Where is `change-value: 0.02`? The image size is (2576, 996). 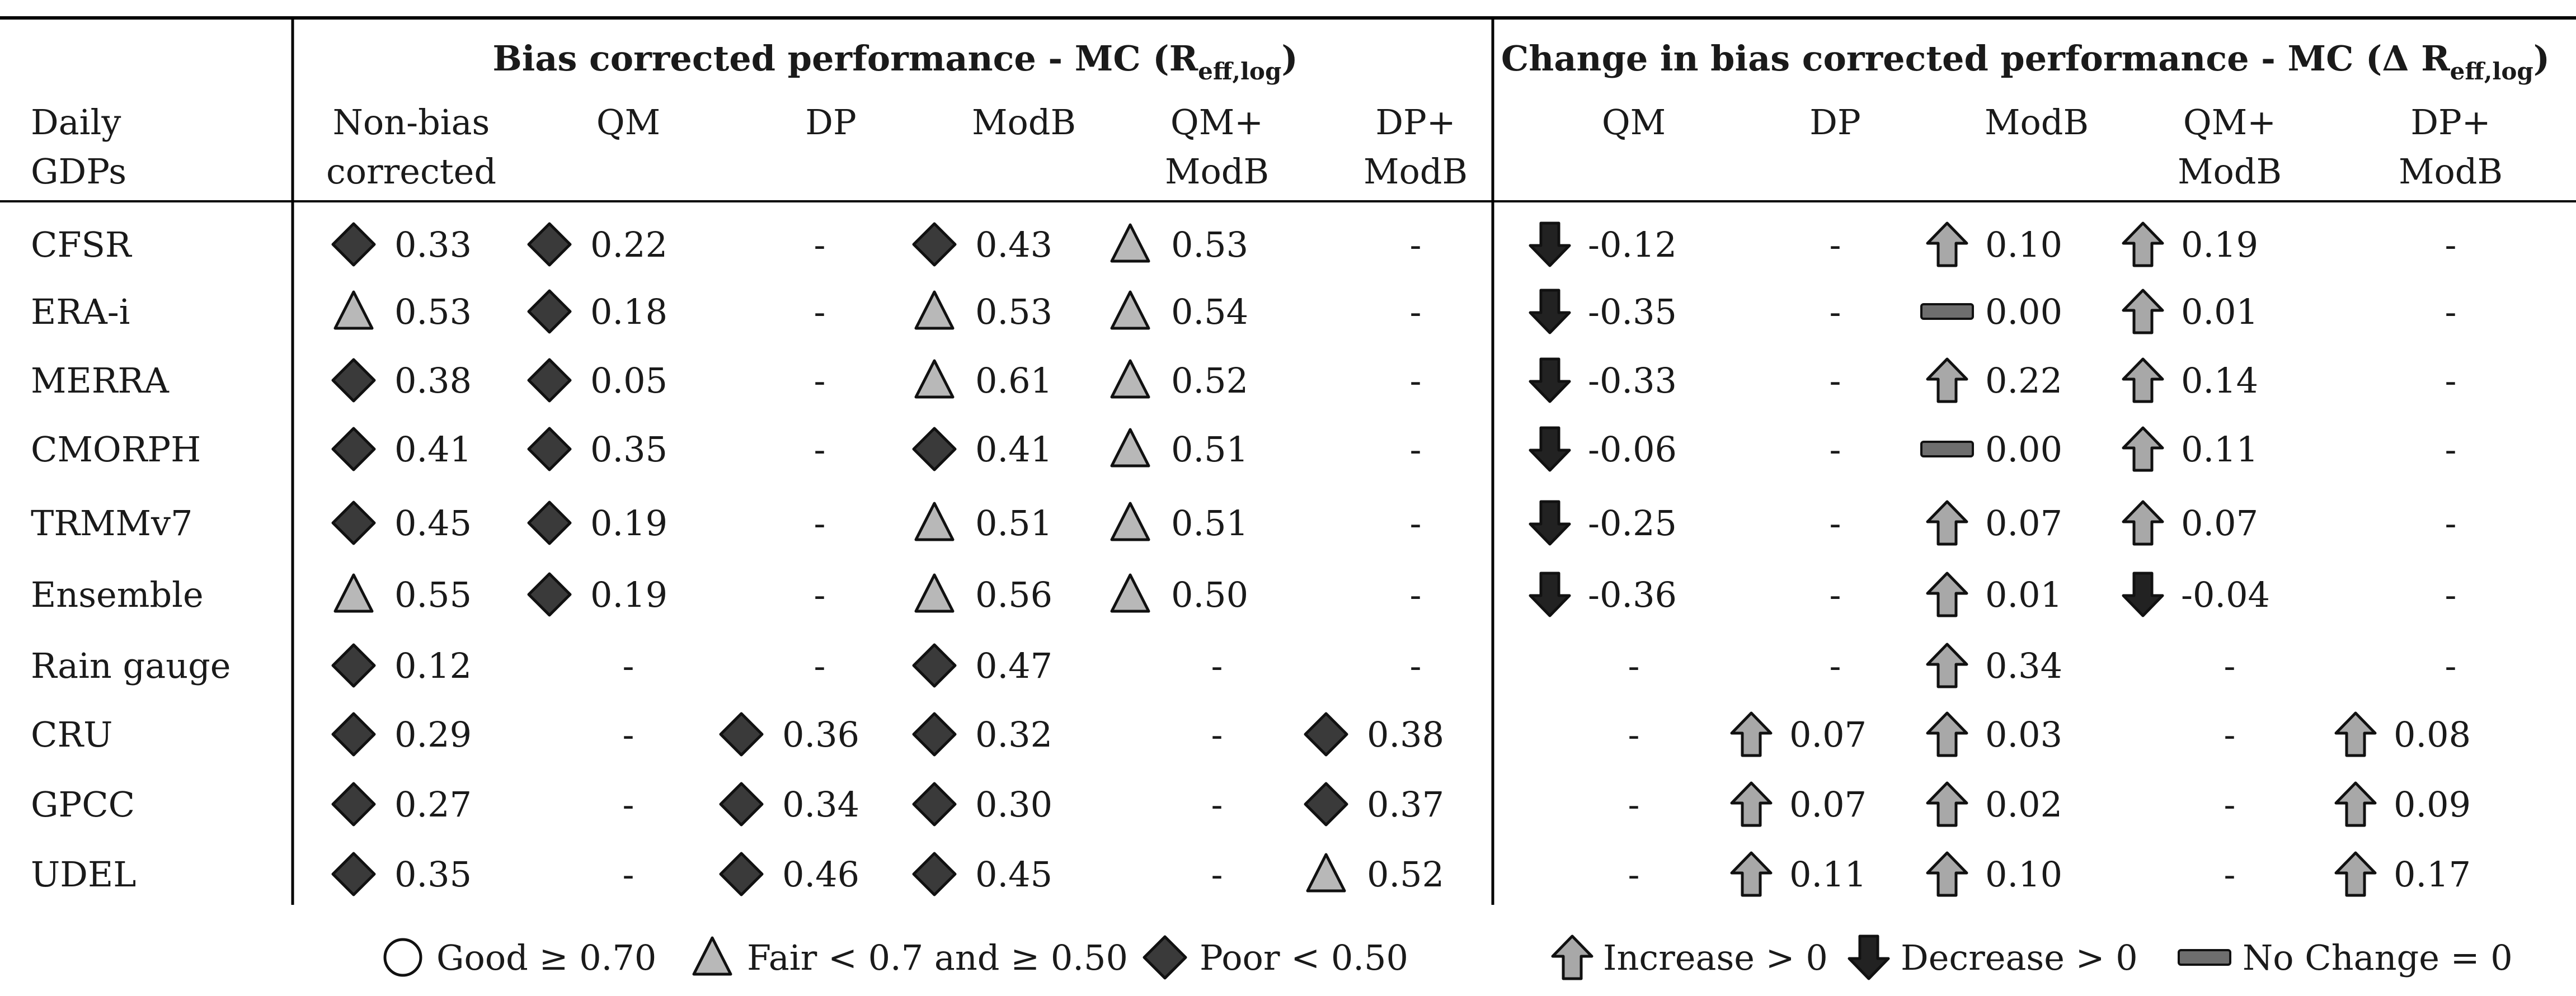
change-value: 0.02 is located at coordinates (2023, 804).